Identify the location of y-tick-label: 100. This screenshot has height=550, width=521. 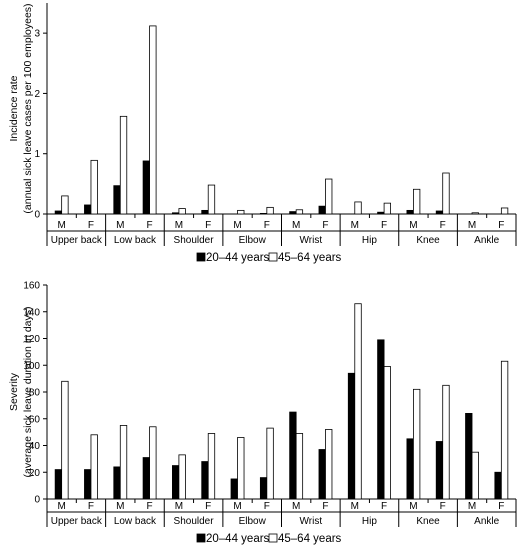
(31, 366).